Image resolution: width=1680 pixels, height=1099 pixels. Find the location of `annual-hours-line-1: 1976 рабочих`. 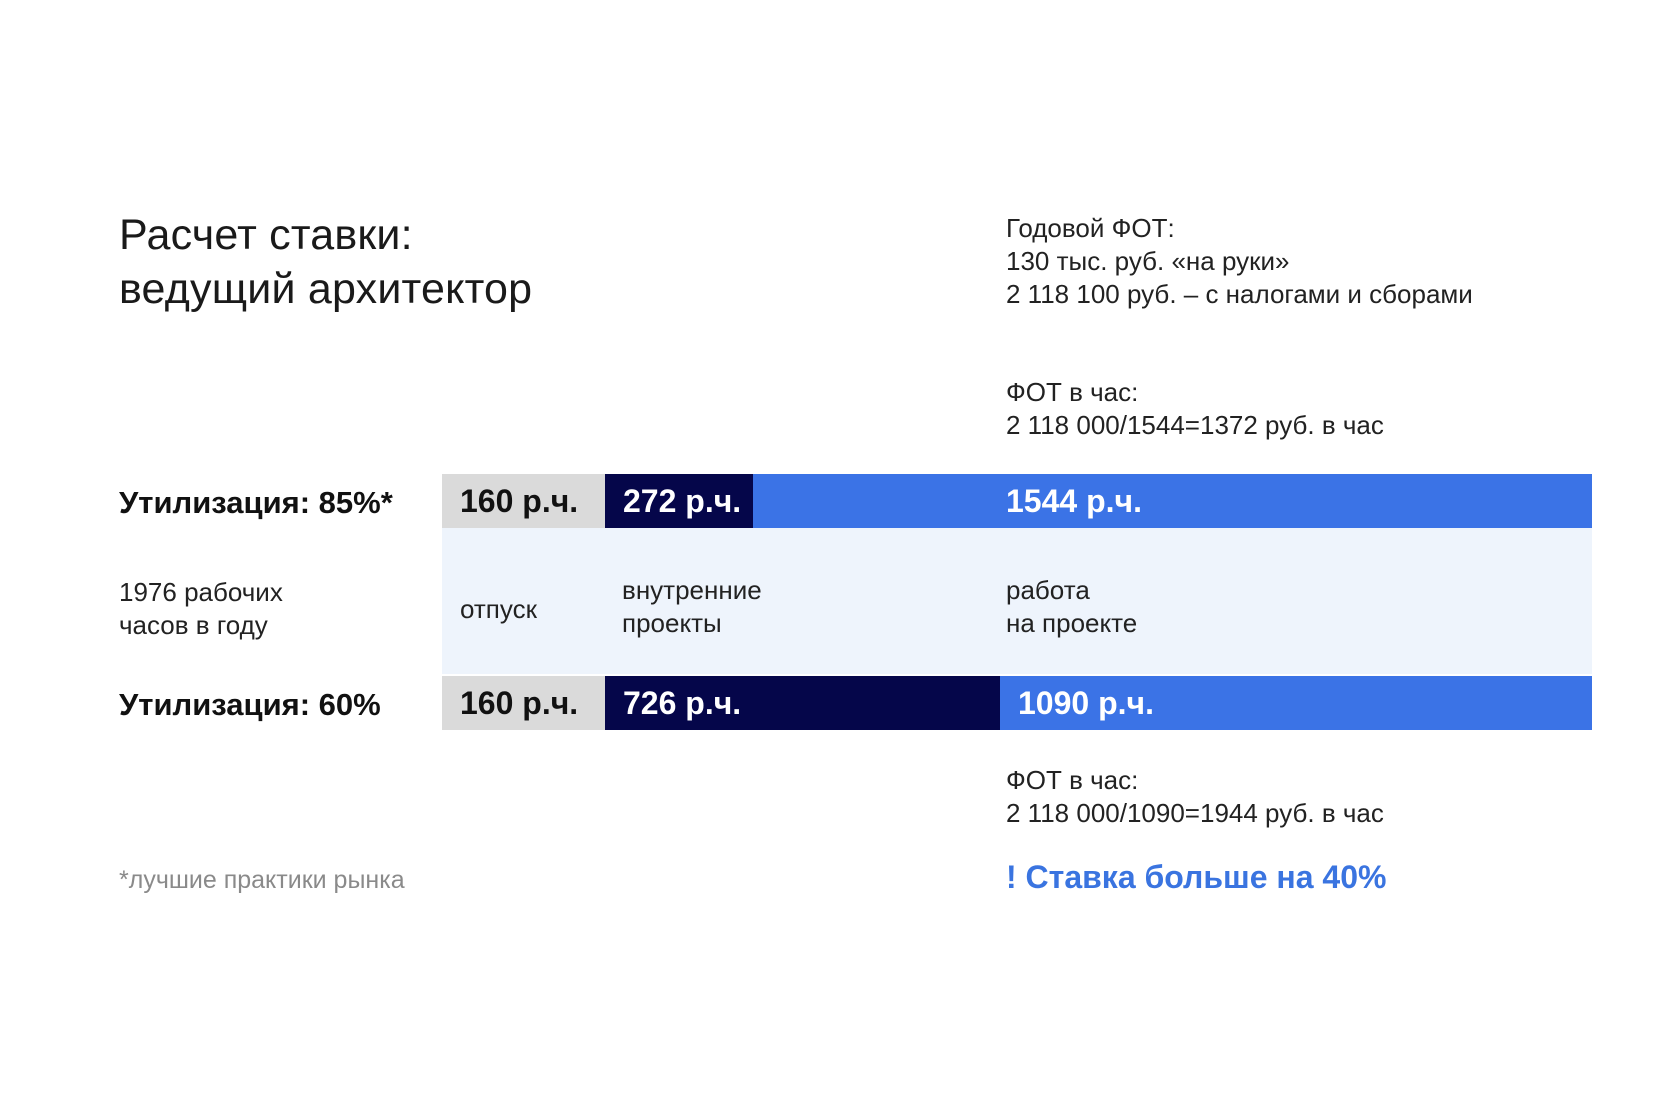

annual-hours-line-1: 1976 рабочих is located at coordinates (201, 592).